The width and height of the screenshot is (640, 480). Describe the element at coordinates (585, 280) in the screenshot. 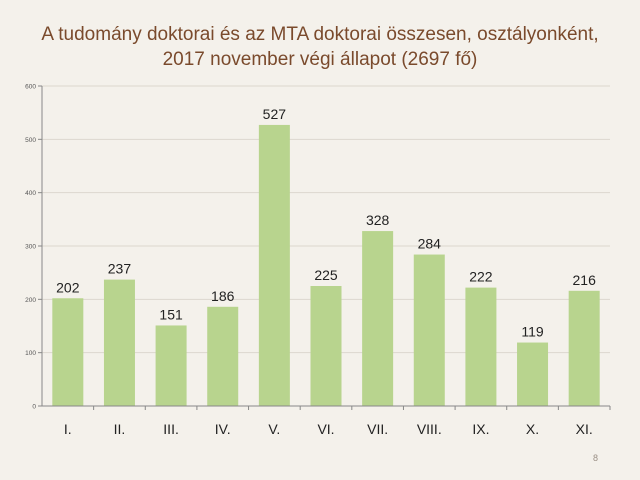

I see `data-label: 216` at that location.